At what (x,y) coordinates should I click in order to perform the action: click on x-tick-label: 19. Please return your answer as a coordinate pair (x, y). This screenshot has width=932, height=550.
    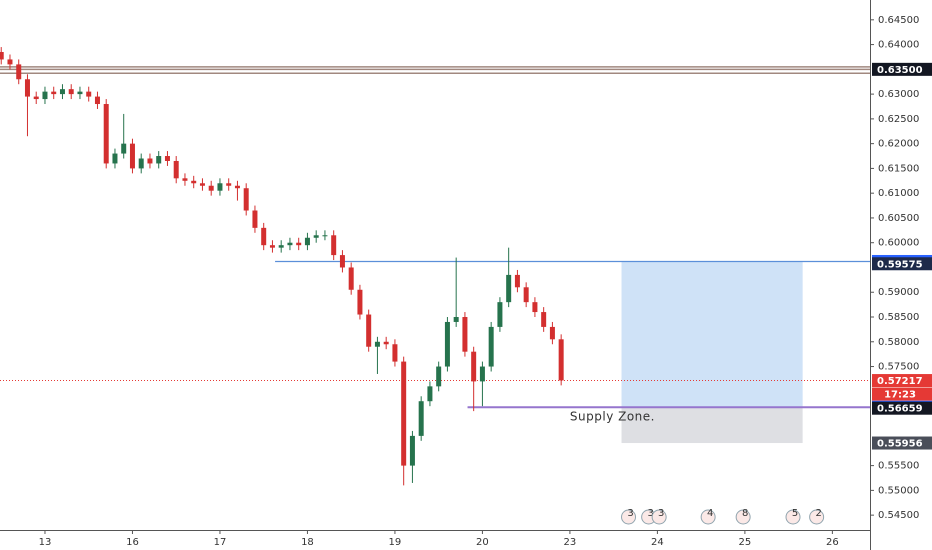
    Looking at the image, I should click on (395, 542).